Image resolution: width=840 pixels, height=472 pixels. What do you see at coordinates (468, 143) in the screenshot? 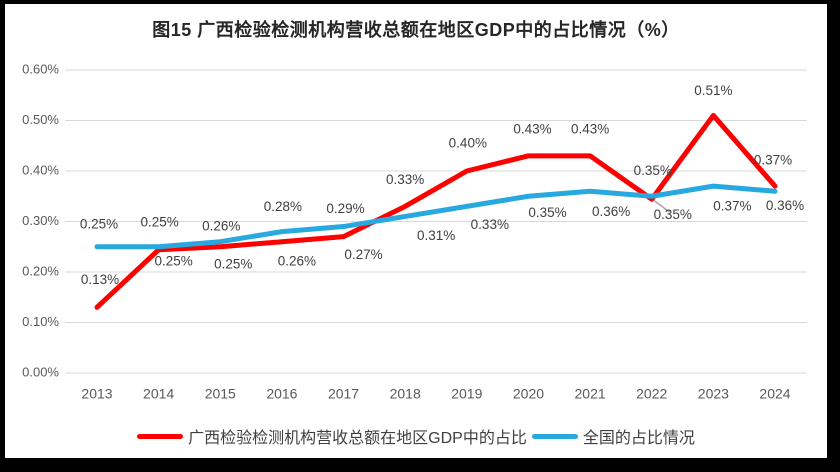
I see `data-label-guangxi: 0.40%` at bounding box center [468, 143].